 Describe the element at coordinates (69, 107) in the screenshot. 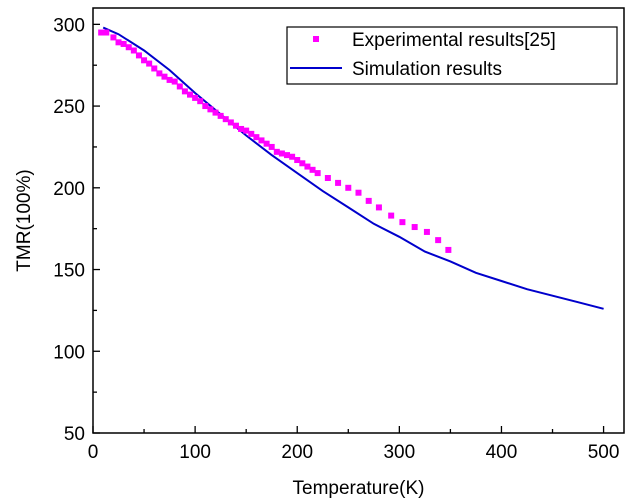

I see `y-tick-label: 250` at that location.